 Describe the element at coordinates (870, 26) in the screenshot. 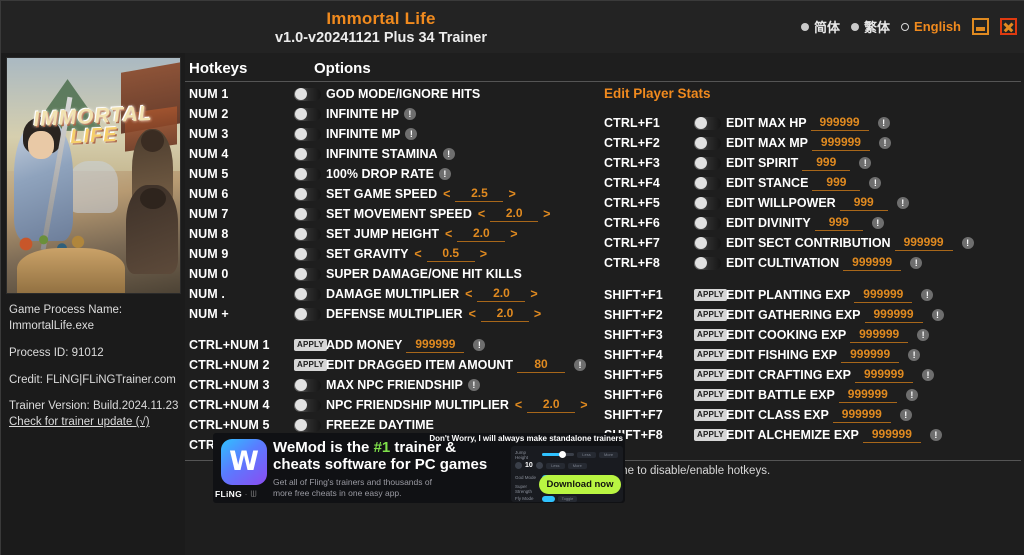

I see `lang-option-traditional: 繁体` at that location.